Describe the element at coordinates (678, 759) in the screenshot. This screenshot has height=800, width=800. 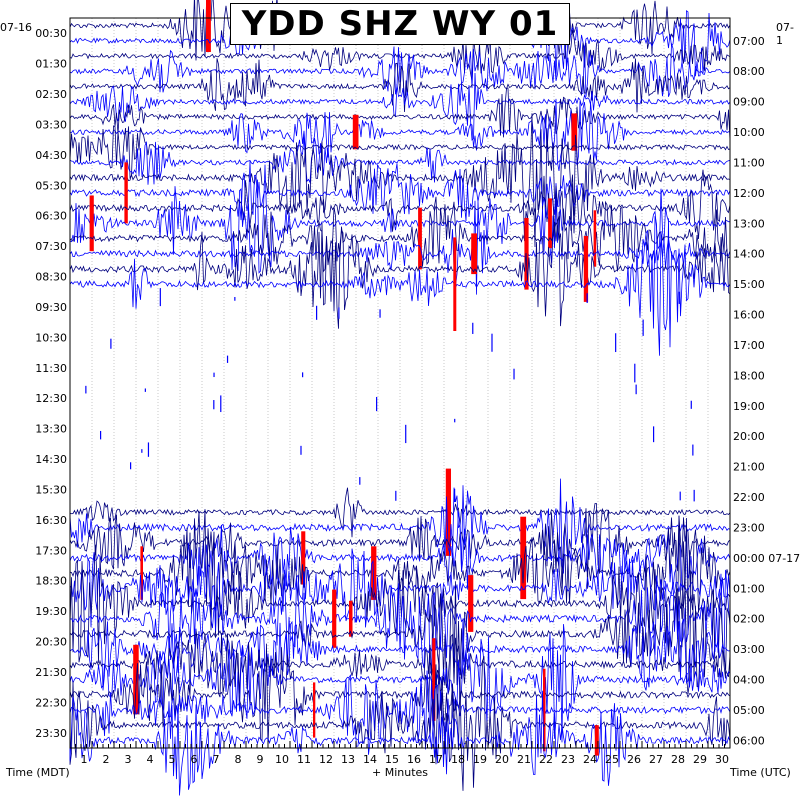
I see `x-tick-label: 28` at that location.